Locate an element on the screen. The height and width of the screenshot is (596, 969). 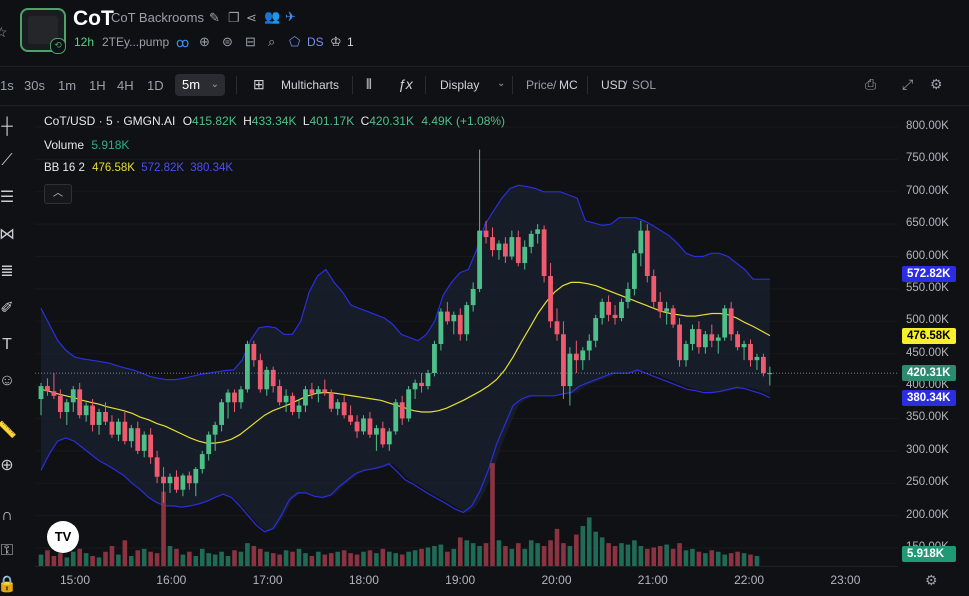
magnet-icon: ∩ is located at coordinates (7, 515).